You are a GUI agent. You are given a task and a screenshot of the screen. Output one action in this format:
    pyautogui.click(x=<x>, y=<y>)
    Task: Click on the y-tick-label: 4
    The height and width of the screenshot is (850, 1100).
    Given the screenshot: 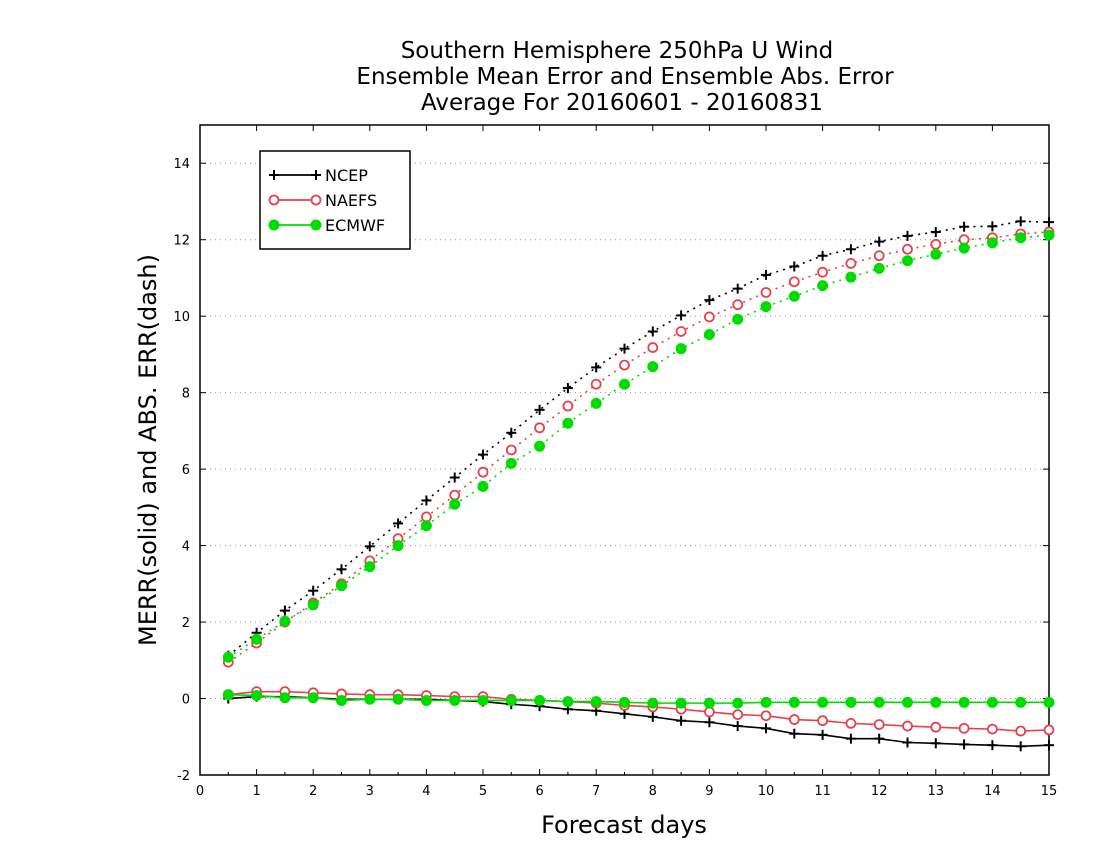 What is the action you would take?
    pyautogui.click(x=186, y=547)
    